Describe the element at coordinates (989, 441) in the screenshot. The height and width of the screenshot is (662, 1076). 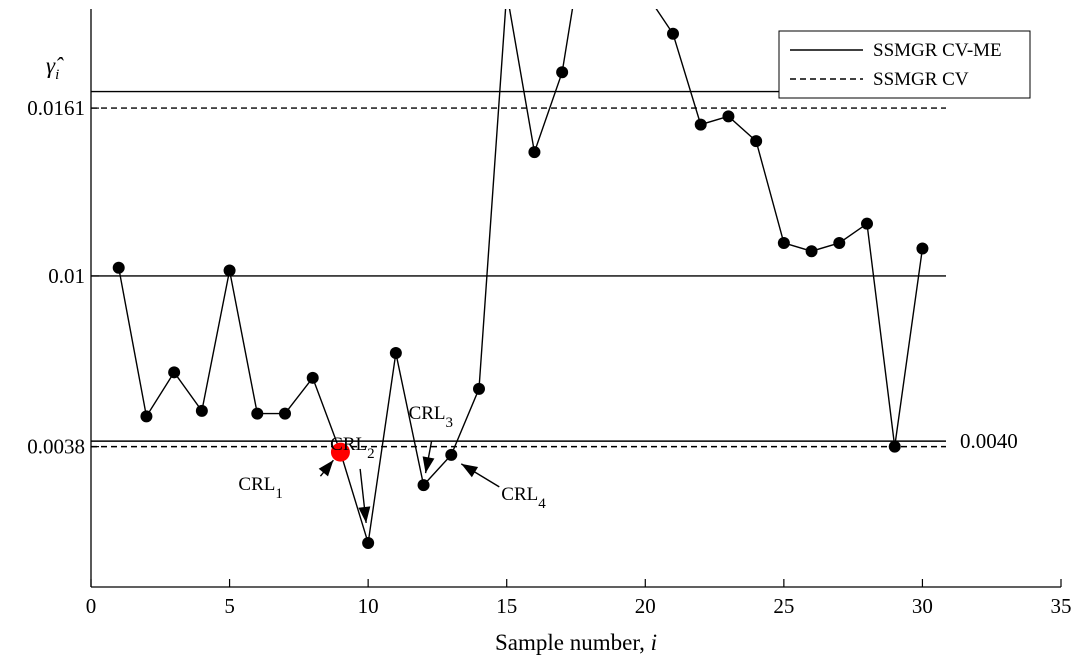
I see `reference-line-label-3: 0.0040` at that location.